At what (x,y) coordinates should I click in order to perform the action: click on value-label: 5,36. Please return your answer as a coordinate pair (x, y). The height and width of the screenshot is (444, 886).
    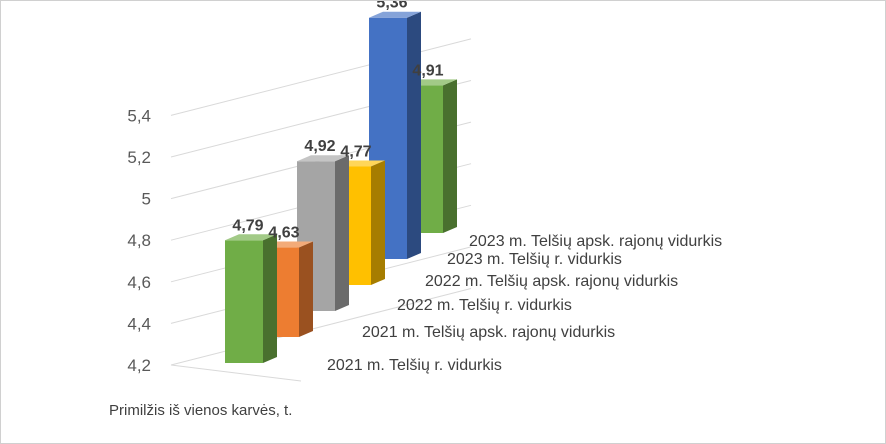
    Looking at the image, I should click on (391, 6).